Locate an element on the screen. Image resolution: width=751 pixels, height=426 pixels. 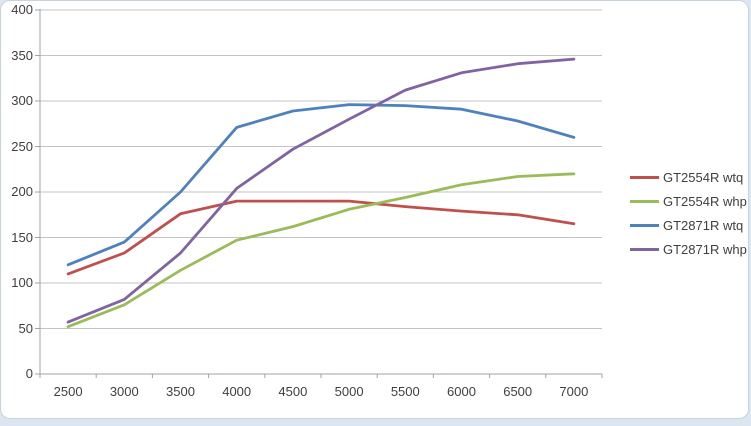
y-axis-label: 0 is located at coordinates (29, 373).